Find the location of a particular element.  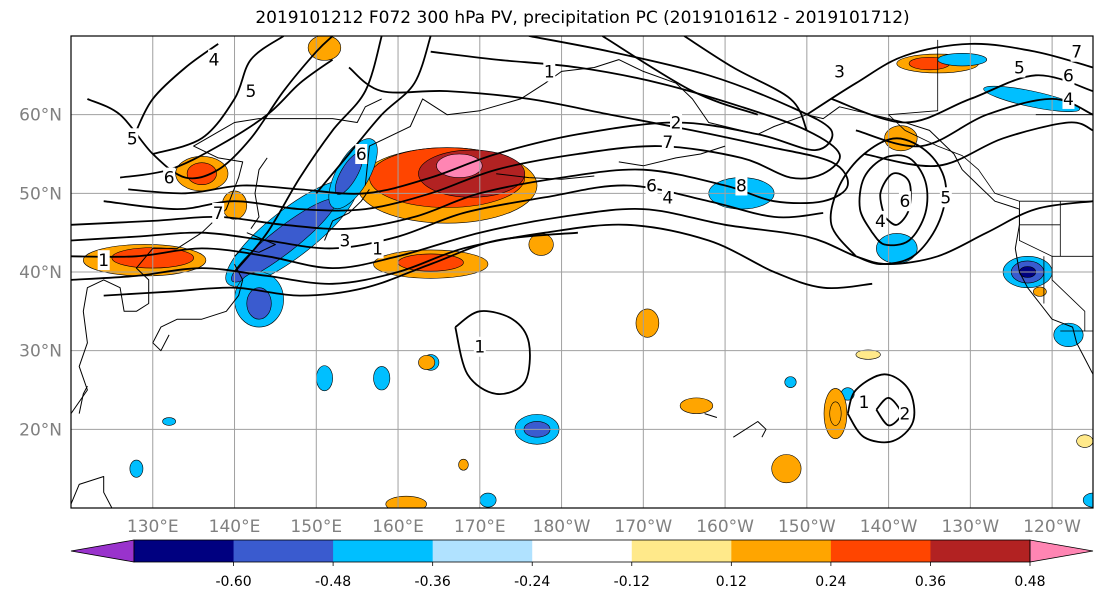

lat-tick-label: 50°N is located at coordinates (40, 194).